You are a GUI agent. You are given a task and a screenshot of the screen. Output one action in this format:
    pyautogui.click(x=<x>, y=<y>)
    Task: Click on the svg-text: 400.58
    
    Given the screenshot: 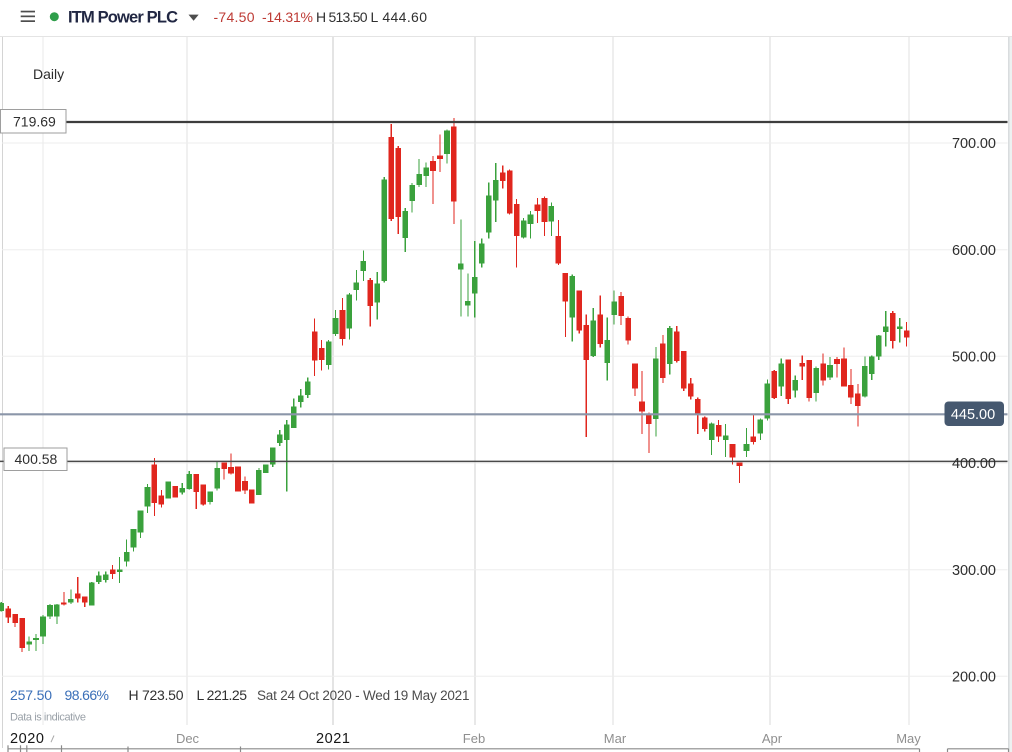 What is the action you would take?
    pyautogui.click(x=36, y=459)
    